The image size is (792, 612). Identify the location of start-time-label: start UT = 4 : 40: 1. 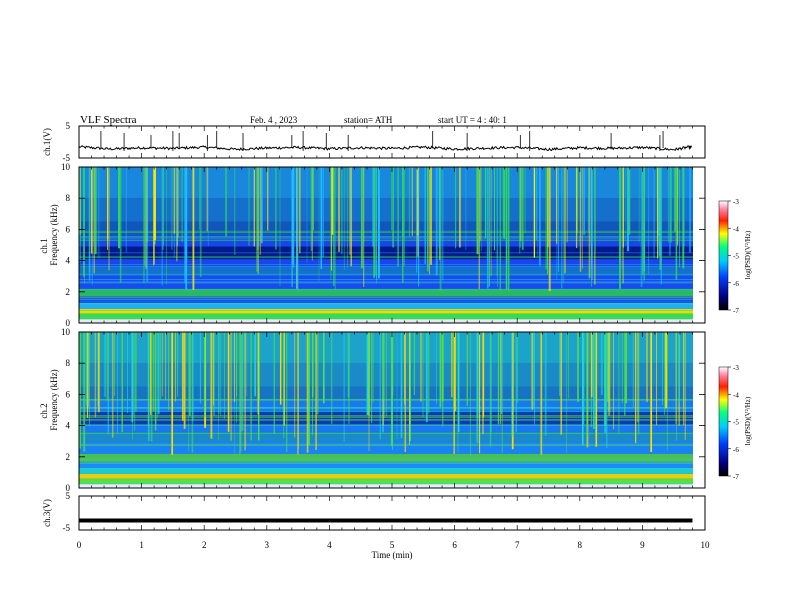
(472, 120).